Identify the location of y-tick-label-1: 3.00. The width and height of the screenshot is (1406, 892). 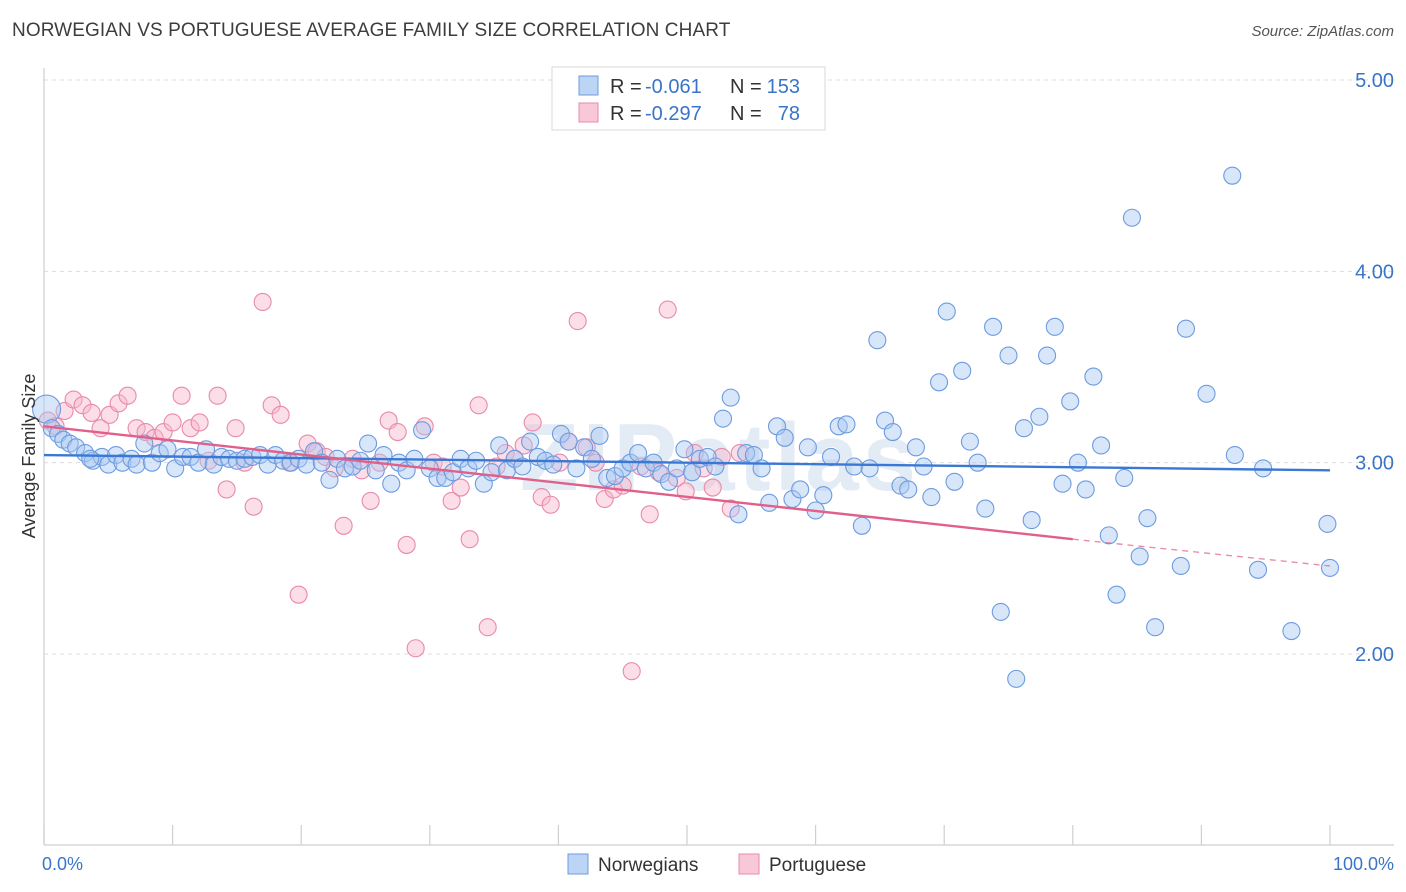
(1374, 464).